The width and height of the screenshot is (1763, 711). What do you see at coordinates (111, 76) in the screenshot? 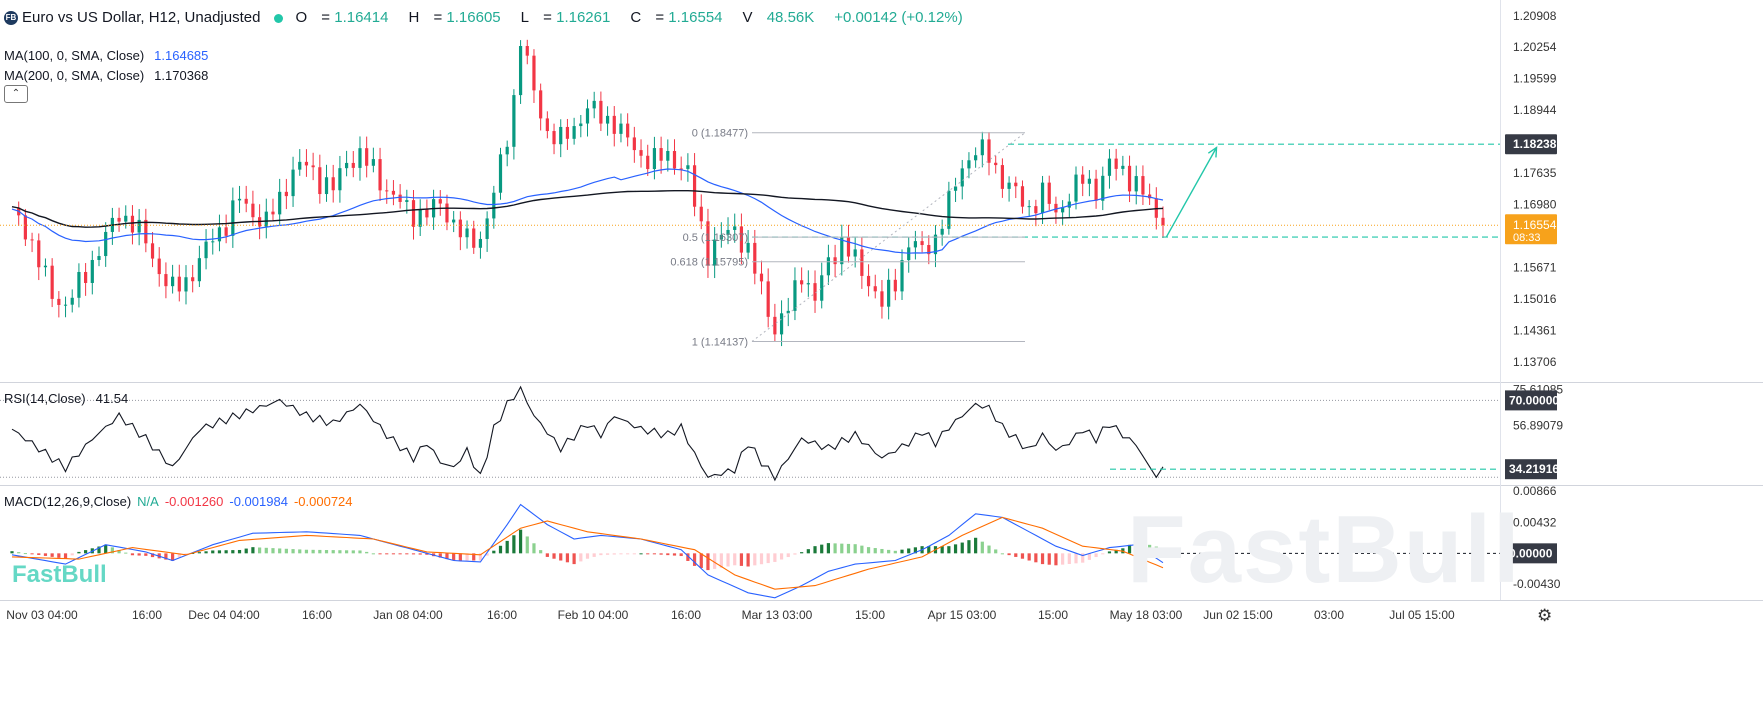
I see `ma200-legend: MA(200, 0, SMA, Close) 1.170368` at bounding box center [111, 76].